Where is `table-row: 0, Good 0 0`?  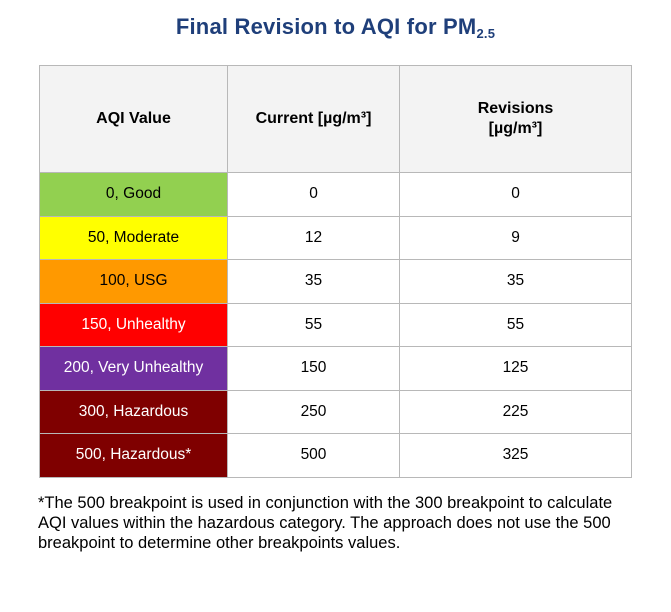 table-row: 0, Good 0 0 is located at coordinates (335, 194).